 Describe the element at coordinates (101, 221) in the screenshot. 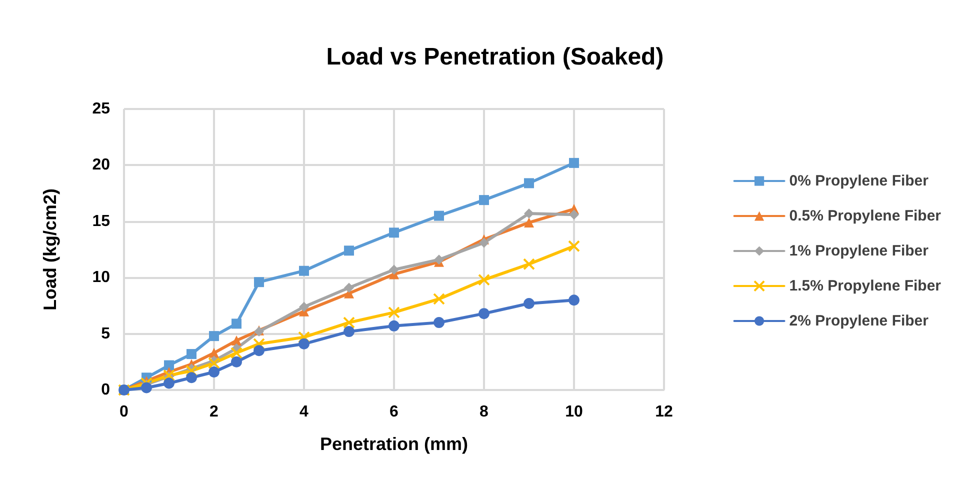

I see `y-tick-label: 15` at that location.